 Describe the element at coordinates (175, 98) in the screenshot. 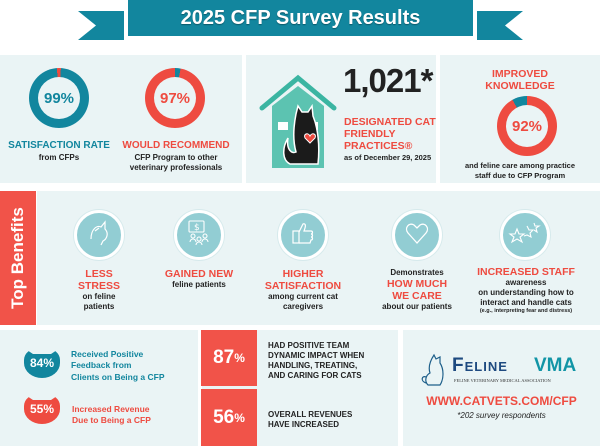

I see `recommend-value: 97%` at that location.